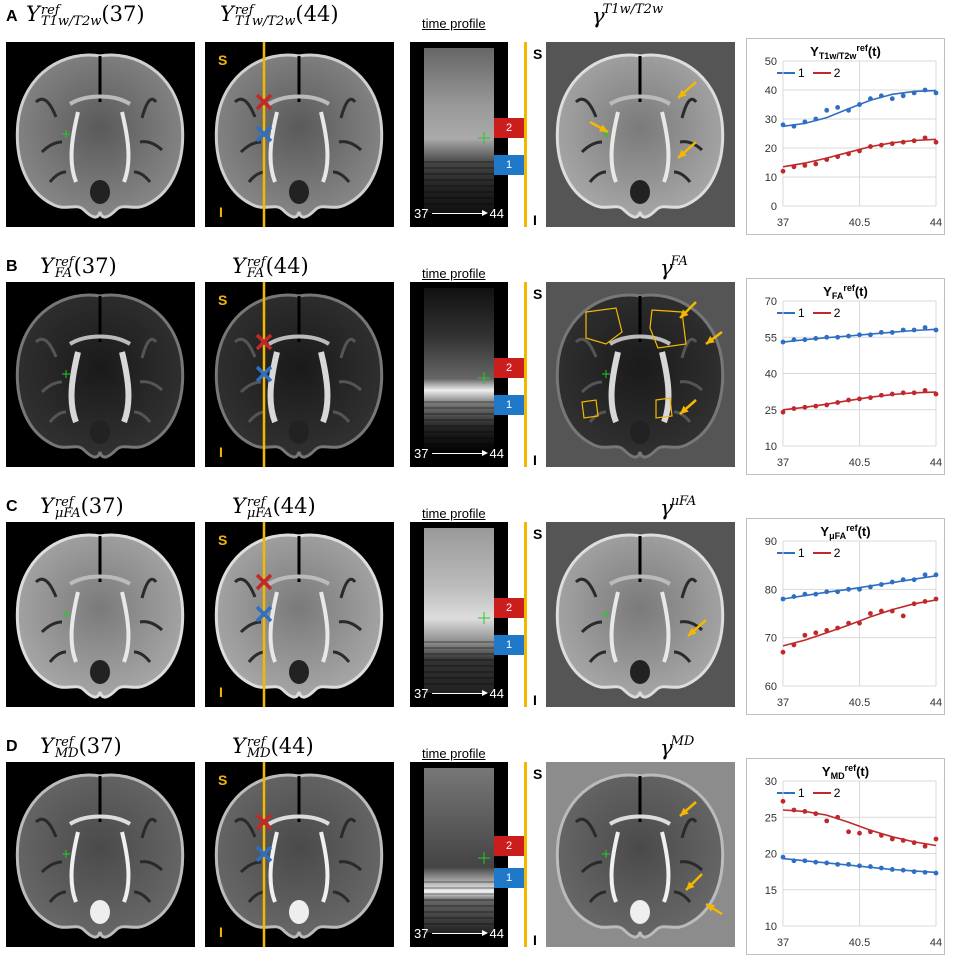 The image size is (957, 963). Describe the element at coordinates (783, 703) in the screenshot. I see `x-tick-label: 37` at that location.